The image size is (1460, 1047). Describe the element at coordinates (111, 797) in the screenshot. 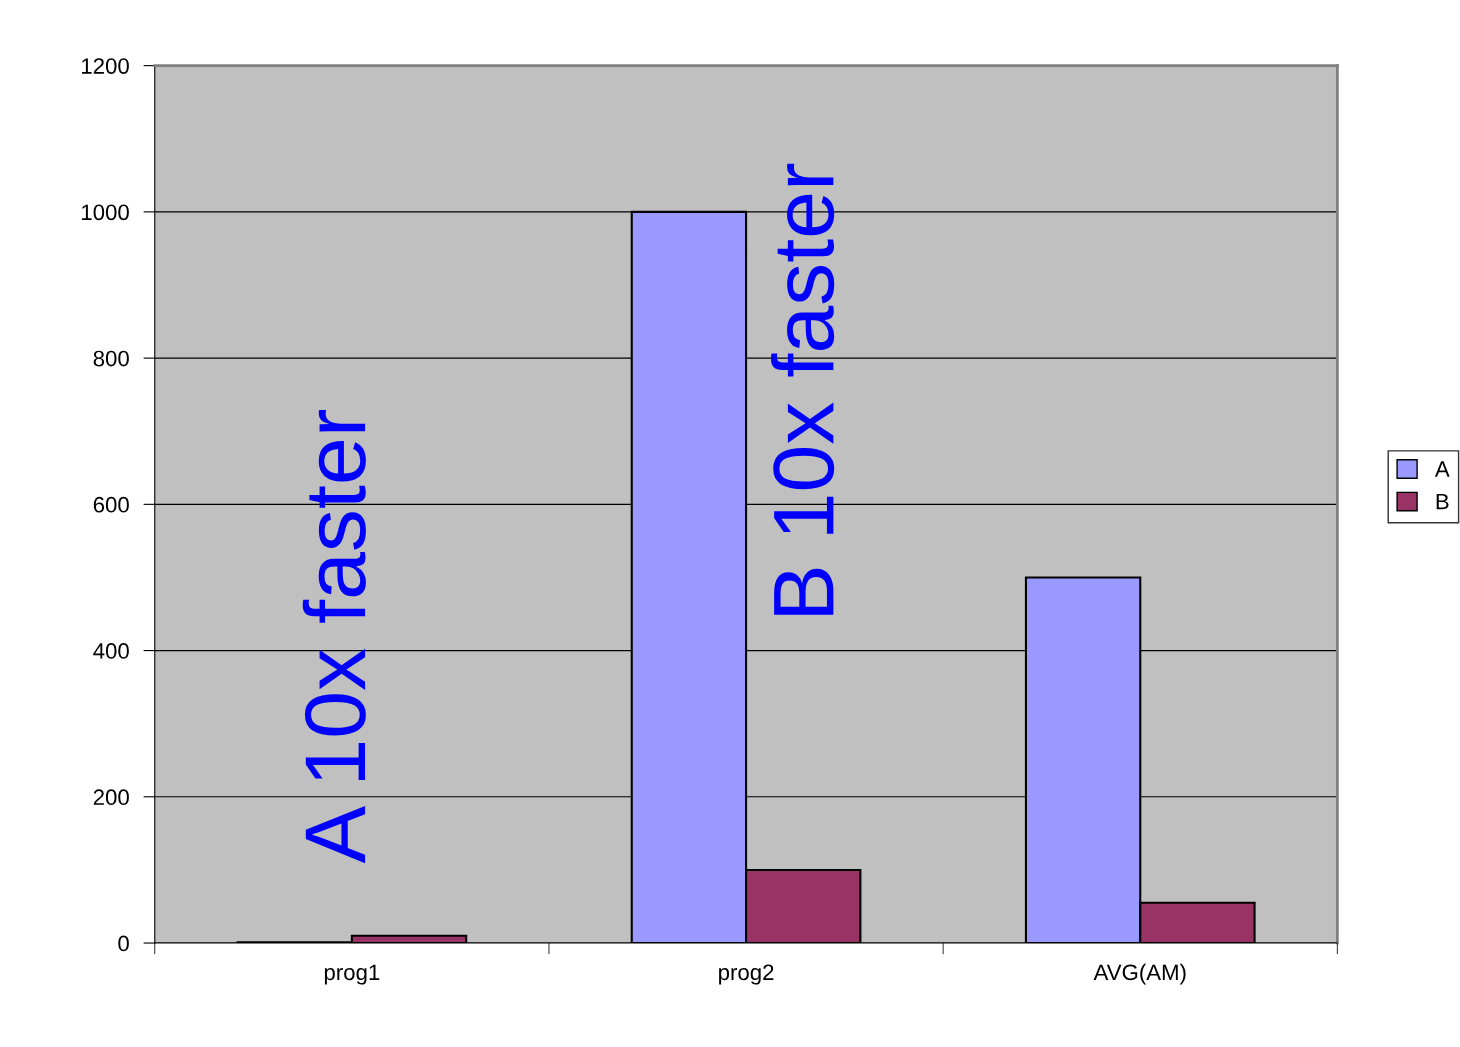

I see `y-tick-label: 200` at that location.